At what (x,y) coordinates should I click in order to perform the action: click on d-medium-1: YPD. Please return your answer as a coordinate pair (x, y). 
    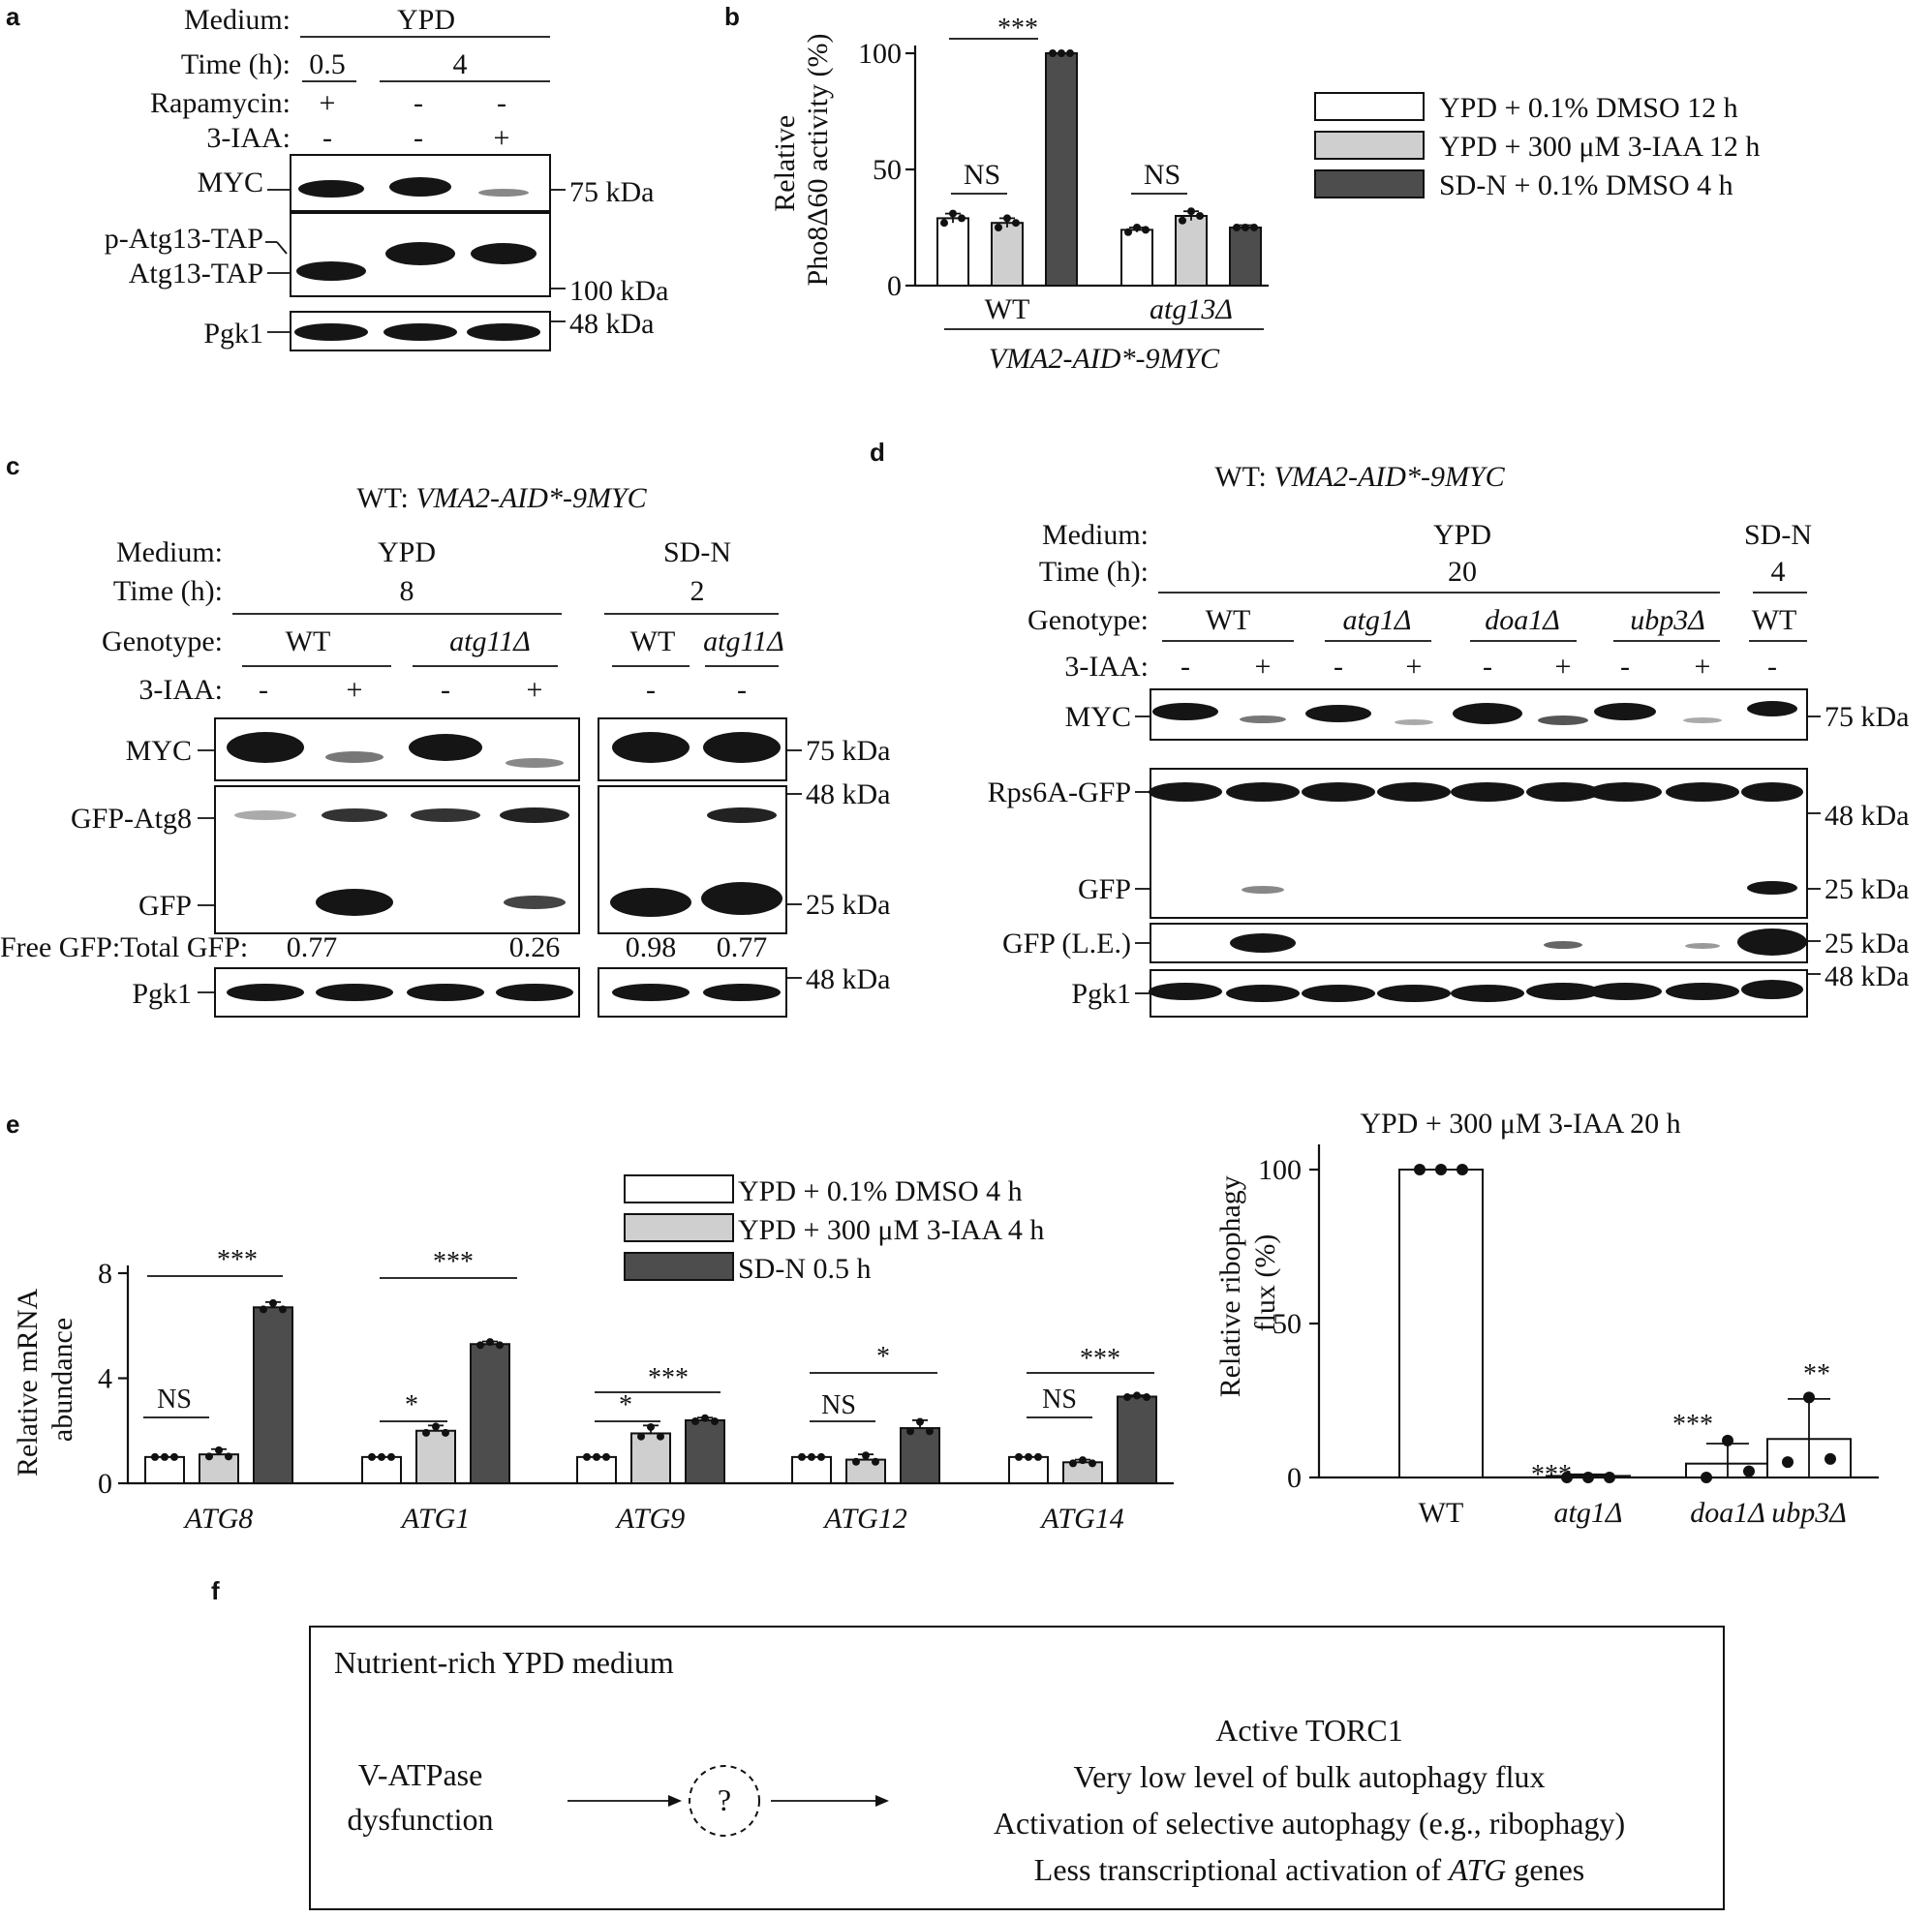
    Looking at the image, I should click on (1462, 535).